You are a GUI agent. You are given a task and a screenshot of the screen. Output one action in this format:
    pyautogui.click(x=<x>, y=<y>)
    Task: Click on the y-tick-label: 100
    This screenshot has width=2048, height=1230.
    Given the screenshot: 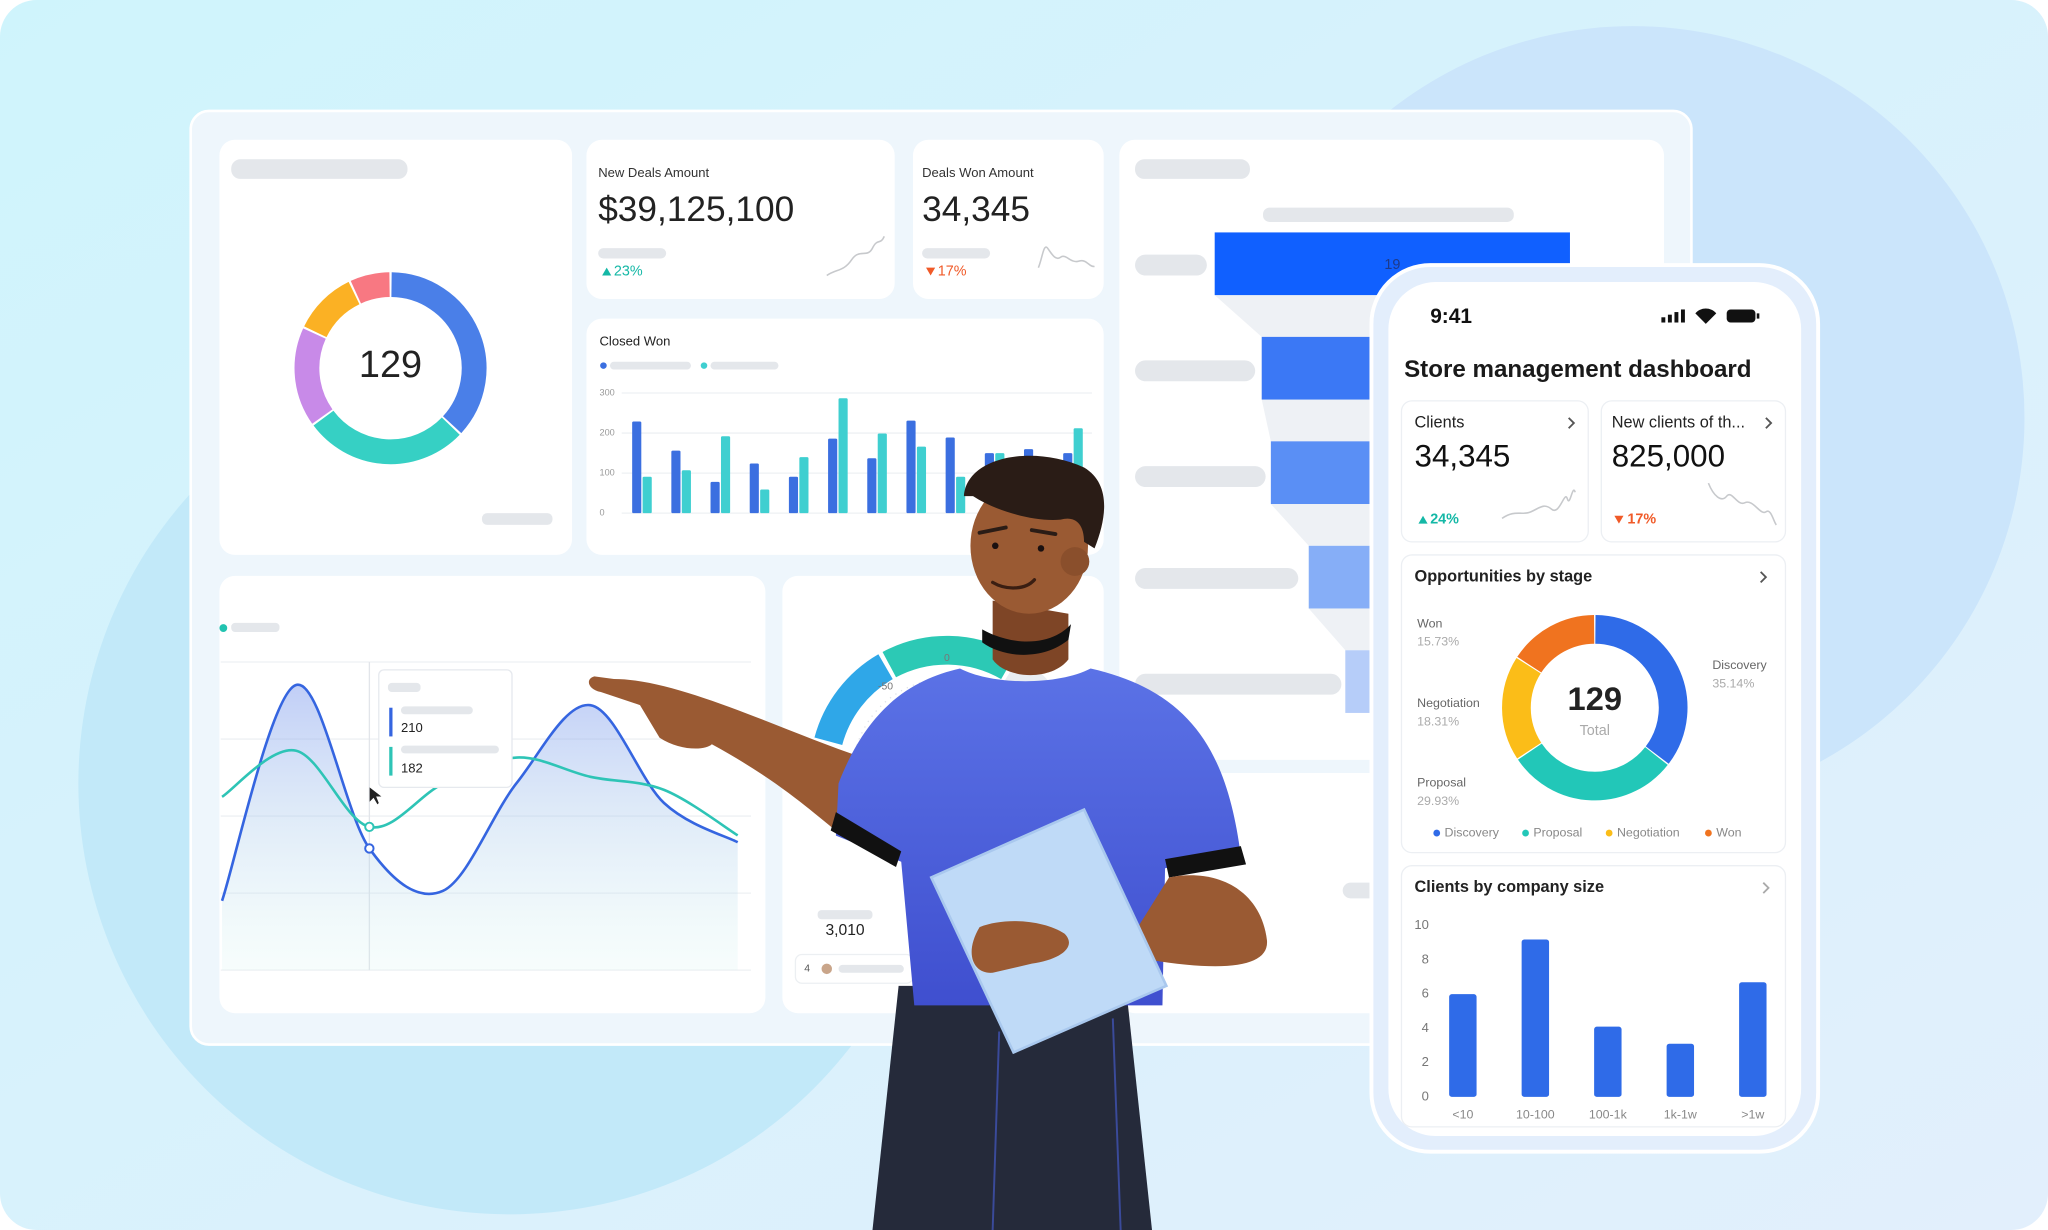 What is the action you would take?
    pyautogui.click(x=607, y=473)
    